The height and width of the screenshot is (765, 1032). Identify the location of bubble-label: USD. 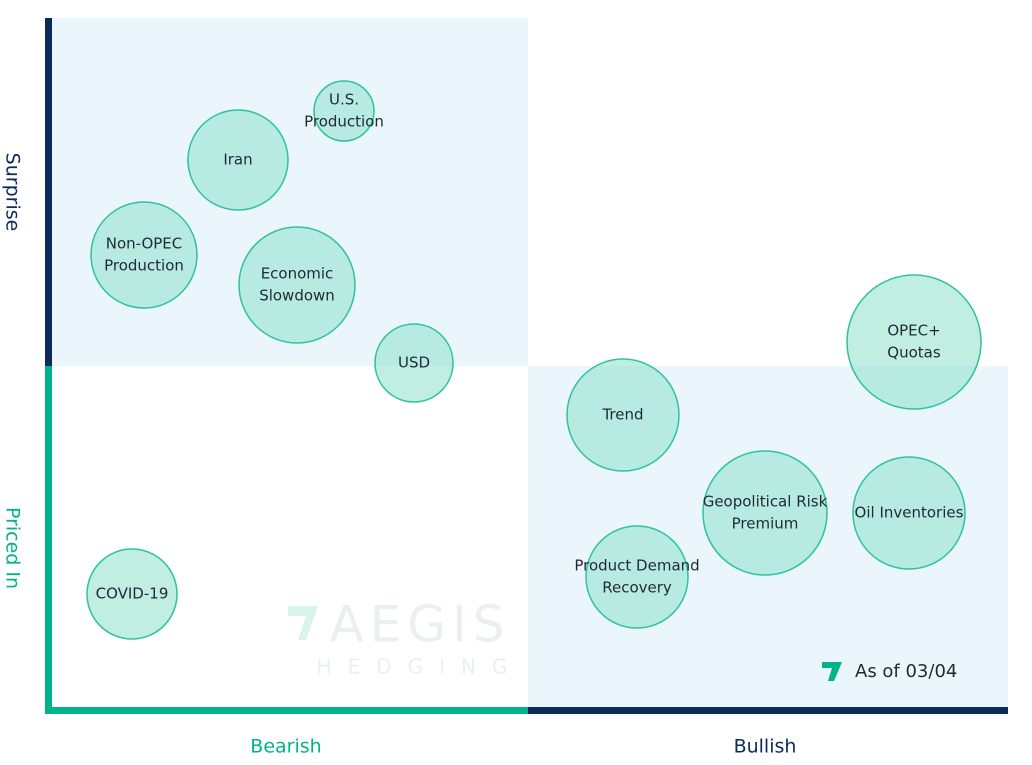
(414, 363).